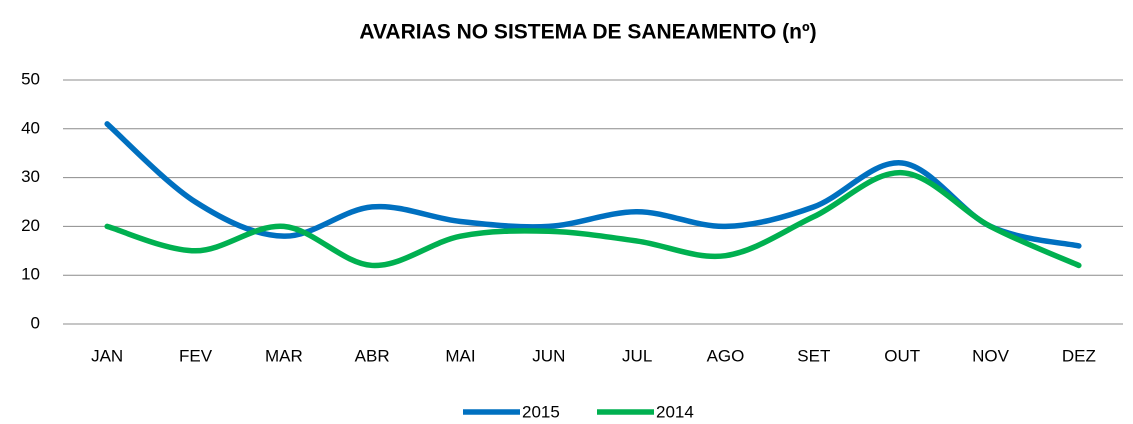 Image resolution: width=1133 pixels, height=424 pixels. What do you see at coordinates (991, 355) in the screenshot?
I see `x-tick-label: NOV` at bounding box center [991, 355].